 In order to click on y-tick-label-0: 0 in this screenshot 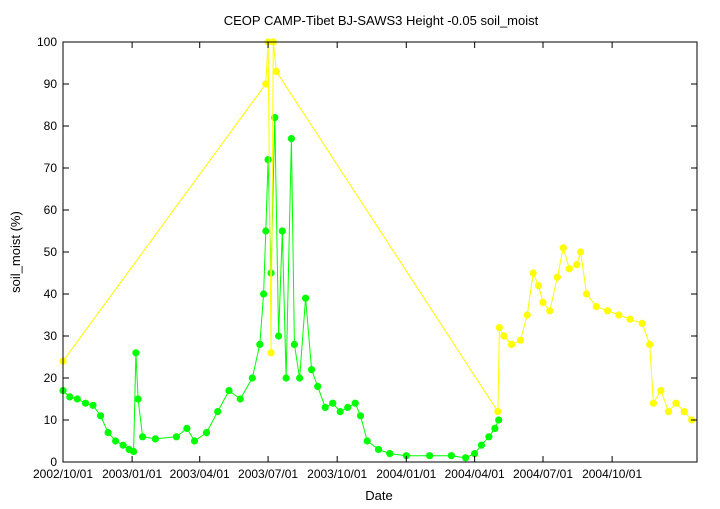, I will do `click(53, 462)`.